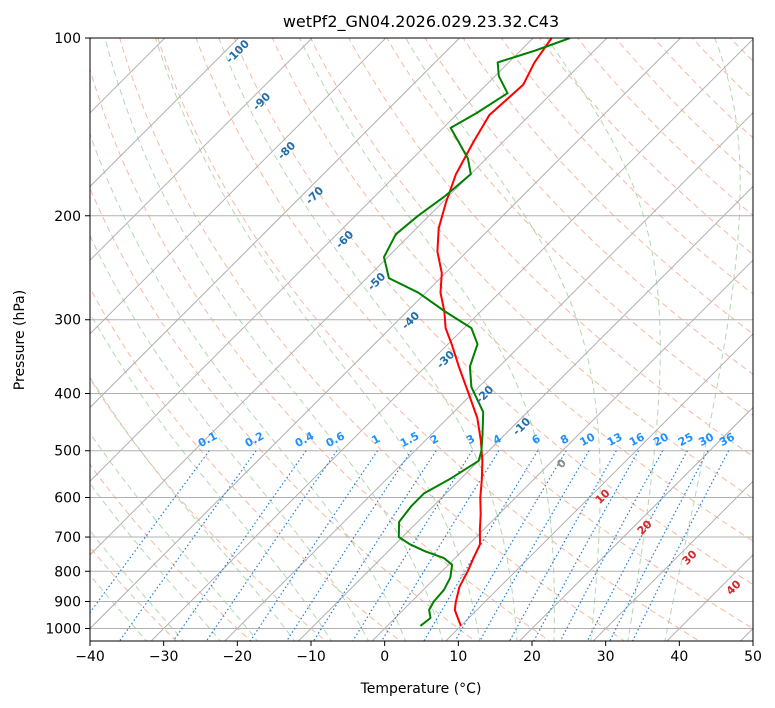 The height and width of the screenshot is (708, 775). I want to click on x-tick-label: −30, so click(164, 657).